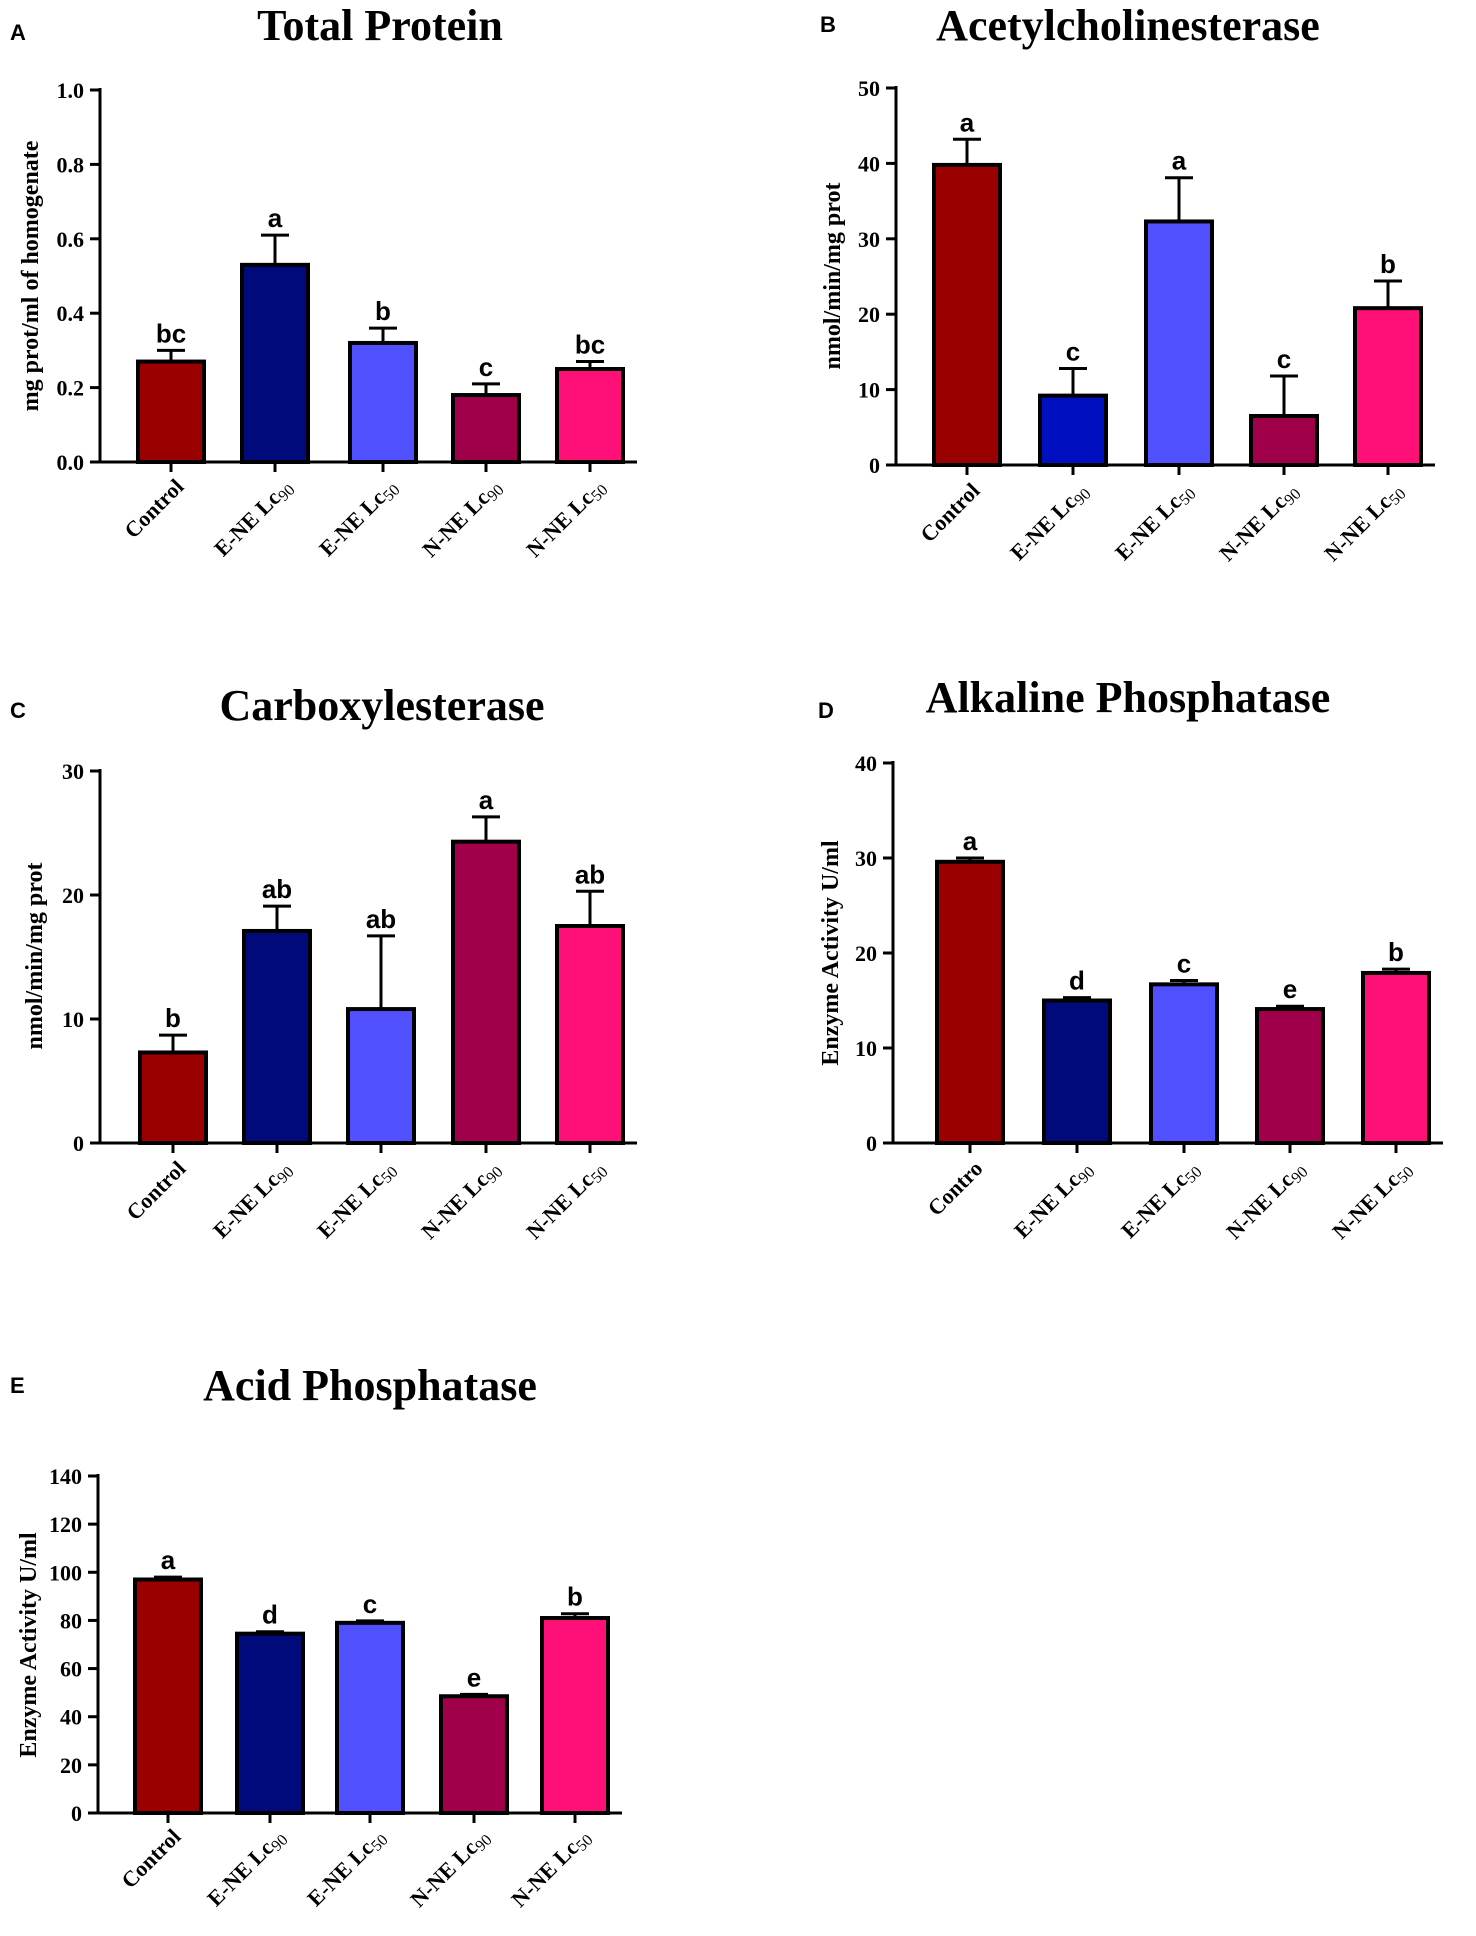  Describe the element at coordinates (65, 1476) in the screenshot. I see `y-tick-label: 140` at that location.